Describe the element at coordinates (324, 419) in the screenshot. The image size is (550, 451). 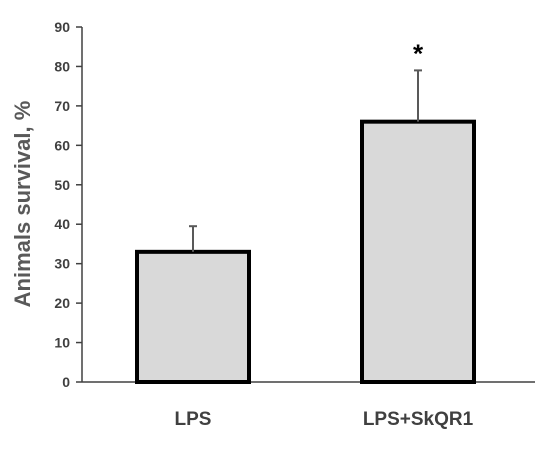
I see `category-labels: LPS LPS+SkQR1` at that location.